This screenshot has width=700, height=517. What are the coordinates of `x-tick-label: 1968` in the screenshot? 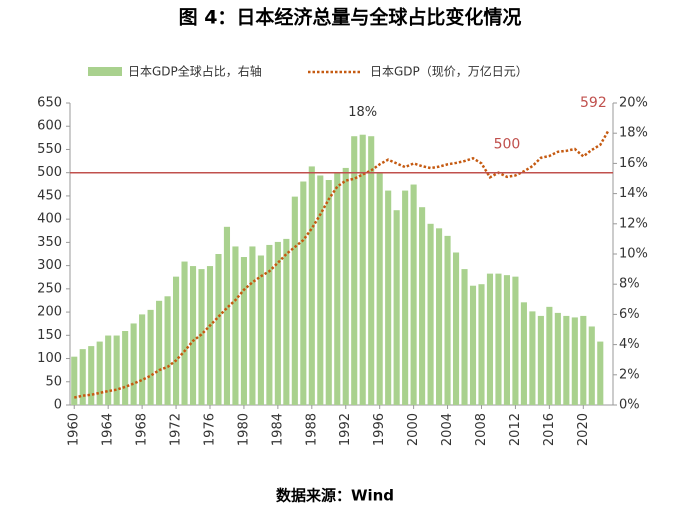 It's located at (142, 429).